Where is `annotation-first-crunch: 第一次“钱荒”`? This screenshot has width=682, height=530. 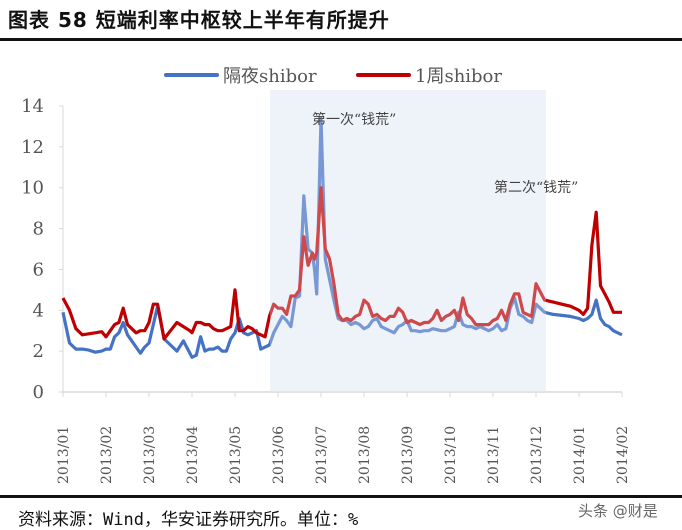
annotation-first-crunch: 第一次“钱荒” is located at coordinates (354, 119).